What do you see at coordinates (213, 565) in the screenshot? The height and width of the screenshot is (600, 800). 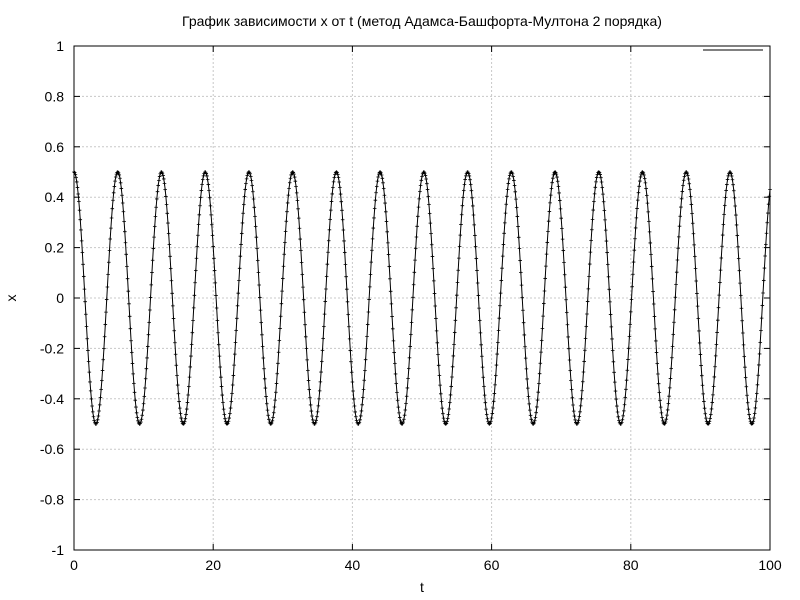 I see `x-tick-label: 20` at bounding box center [213, 565].